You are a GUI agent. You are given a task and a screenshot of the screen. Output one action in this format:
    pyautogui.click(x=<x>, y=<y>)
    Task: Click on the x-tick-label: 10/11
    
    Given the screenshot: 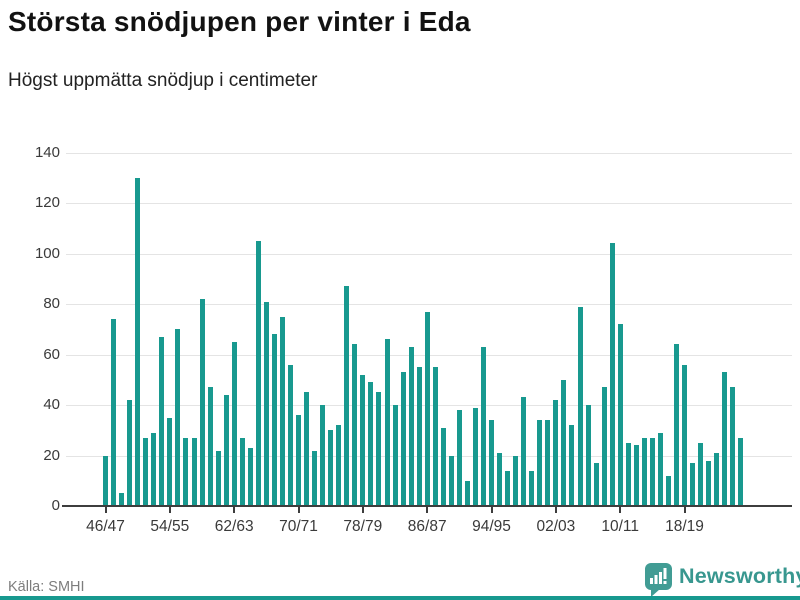 What is the action you would take?
    pyautogui.click(x=620, y=526)
    